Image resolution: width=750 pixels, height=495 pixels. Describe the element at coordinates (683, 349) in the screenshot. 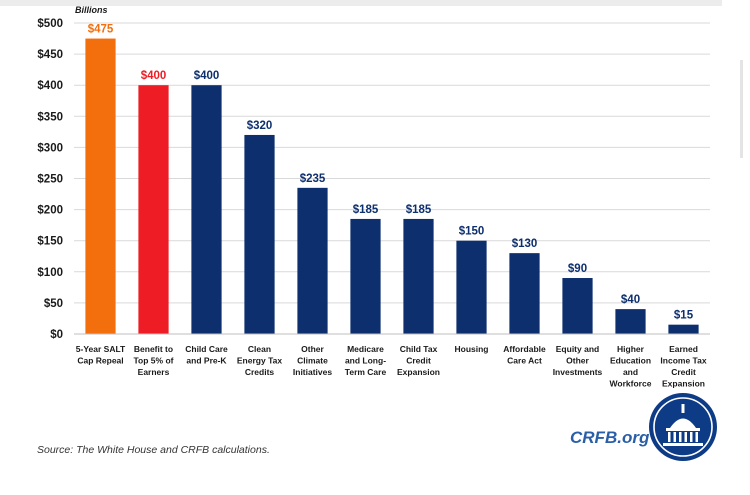

I see `x-category-label-line: Earned` at that location.